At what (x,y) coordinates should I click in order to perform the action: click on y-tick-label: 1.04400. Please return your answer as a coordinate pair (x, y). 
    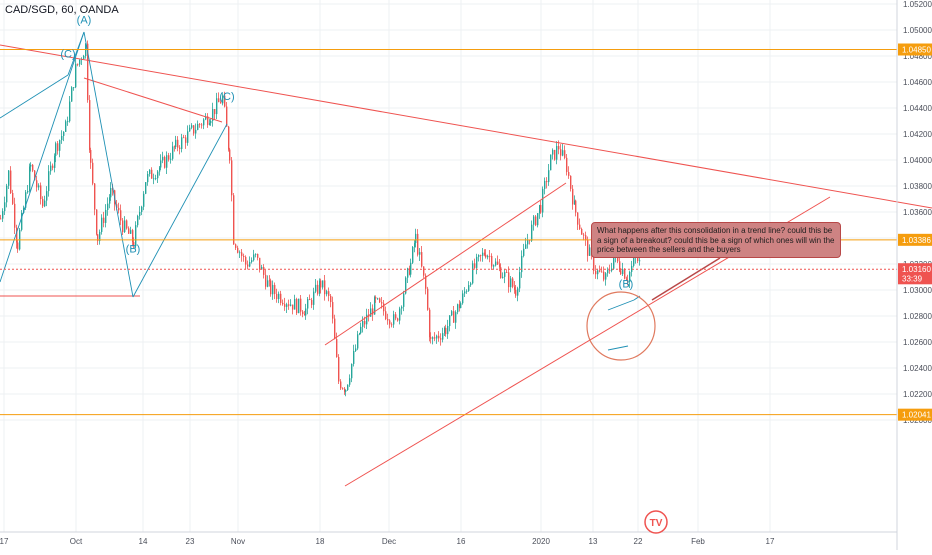
    Looking at the image, I should click on (917, 108).